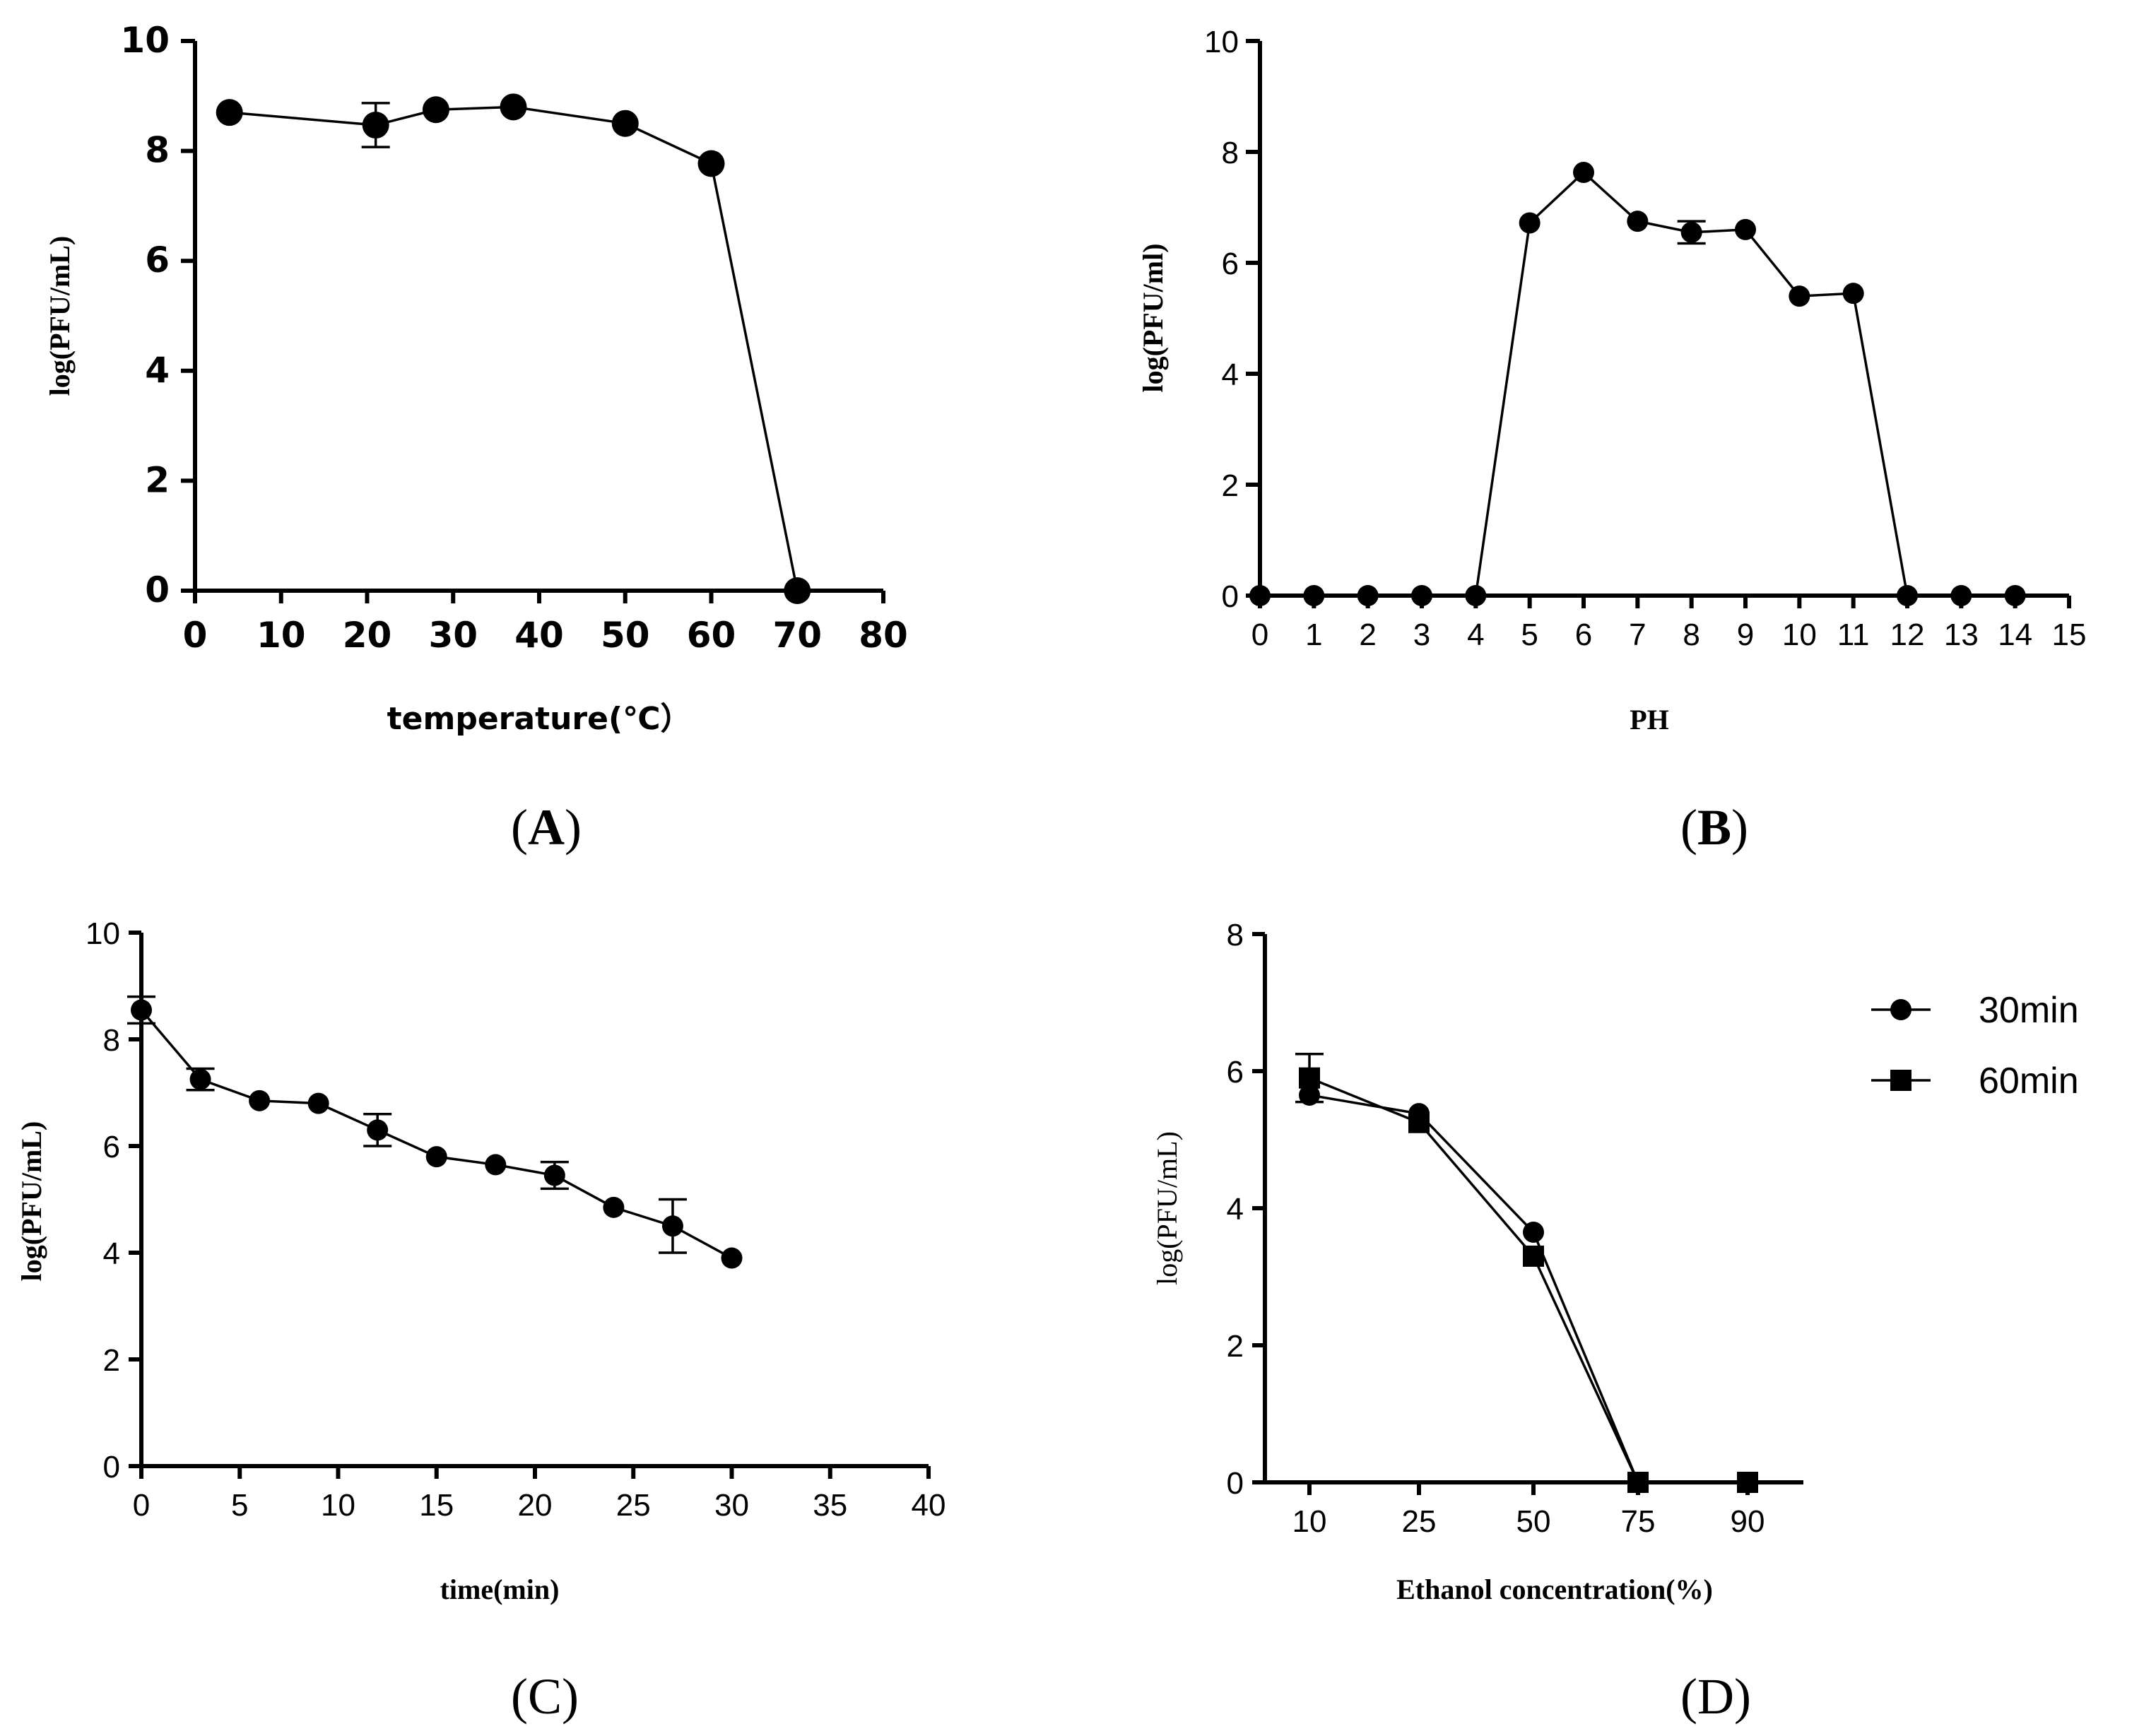 Image resolution: width=2156 pixels, height=1736 pixels. I want to click on x-axis-title: time(min), so click(500, 1589).